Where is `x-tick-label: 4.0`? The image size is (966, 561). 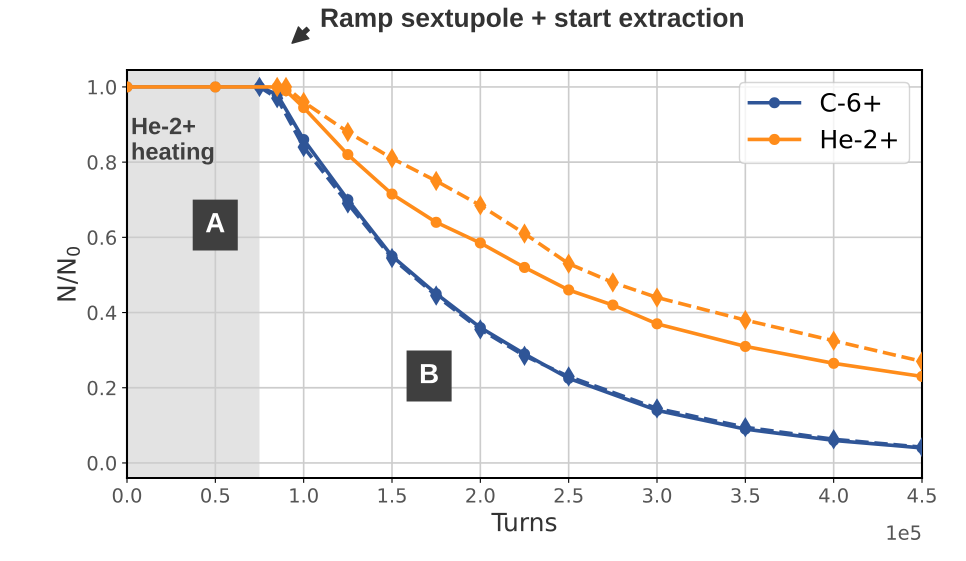
x-tick-label: 4.0 is located at coordinates (833, 495).